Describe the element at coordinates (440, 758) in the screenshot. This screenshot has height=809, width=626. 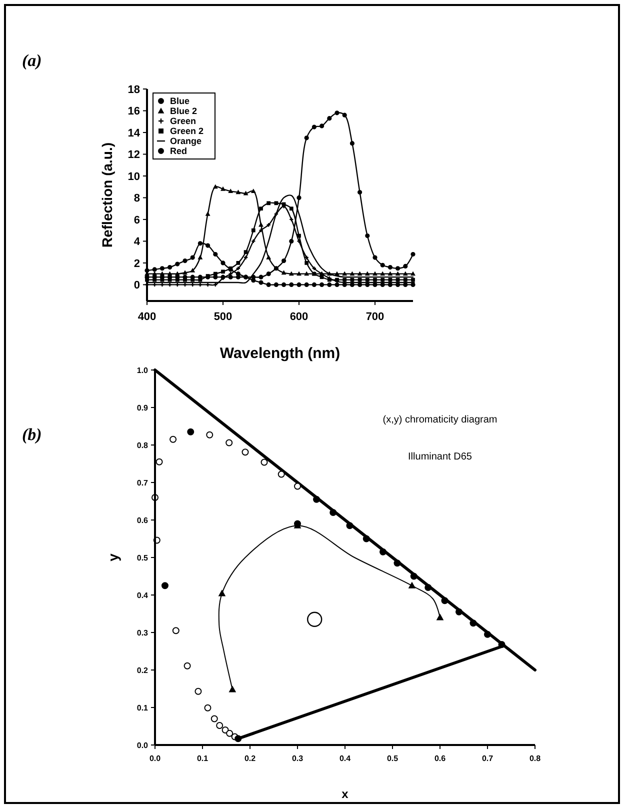
I see `x-tick-label: 0.6` at that location.